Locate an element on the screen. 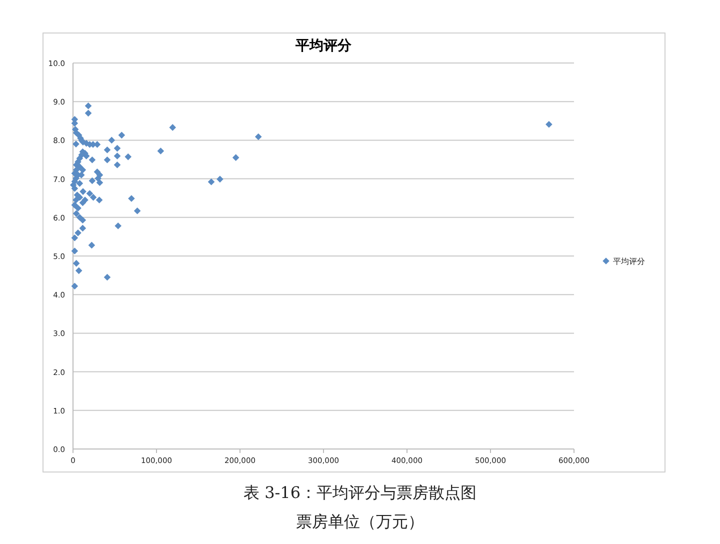  text: 表 3-16：平均评分与票房散点图 is located at coordinates (360, 492).